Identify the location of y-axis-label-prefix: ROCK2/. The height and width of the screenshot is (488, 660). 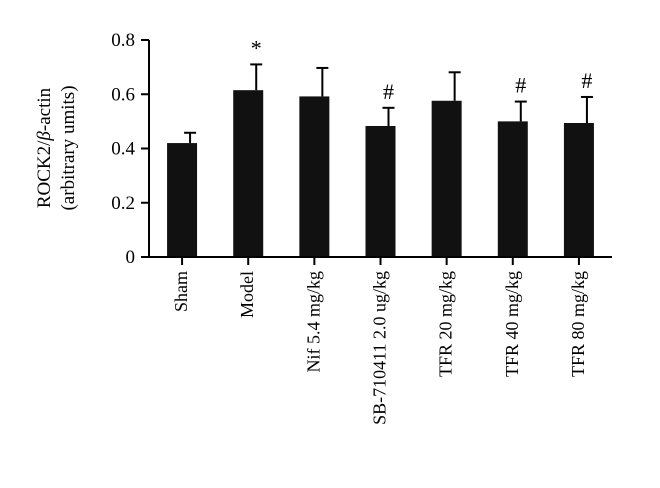
(44, 174).